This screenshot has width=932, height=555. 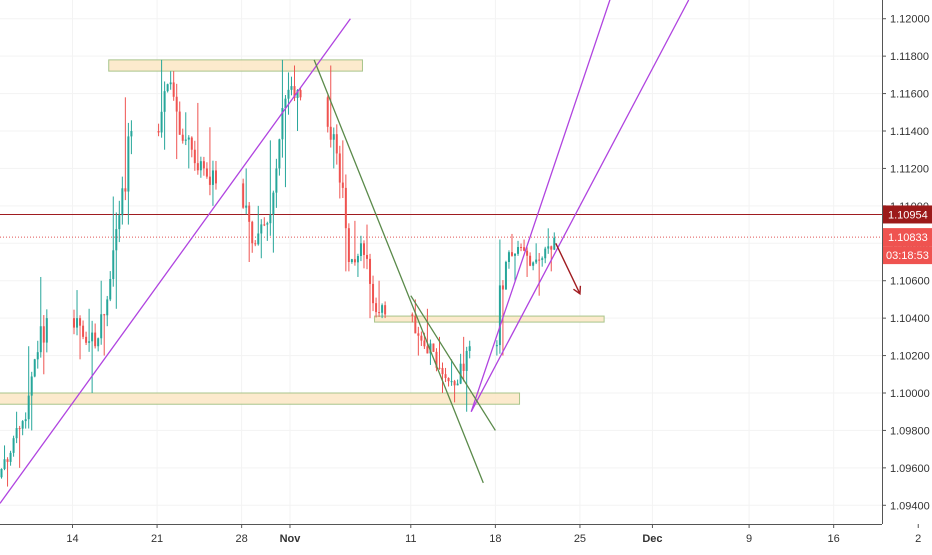 What do you see at coordinates (749, 539) in the screenshot?
I see `x-tick-label: 9` at bounding box center [749, 539].